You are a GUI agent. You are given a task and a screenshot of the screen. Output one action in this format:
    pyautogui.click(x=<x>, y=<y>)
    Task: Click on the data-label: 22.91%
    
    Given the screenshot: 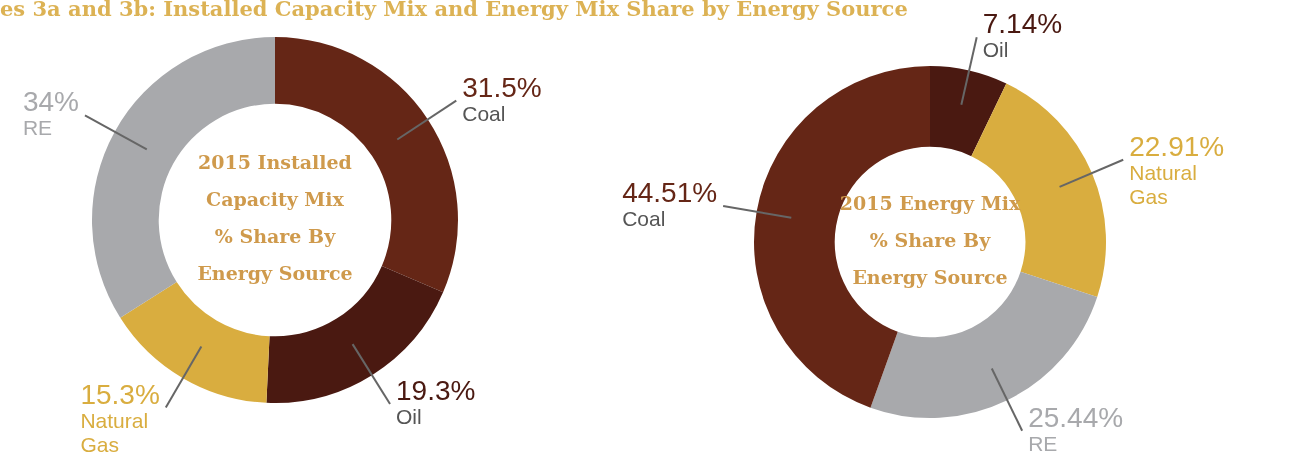 What is the action you would take?
    pyautogui.click(x=1177, y=146)
    